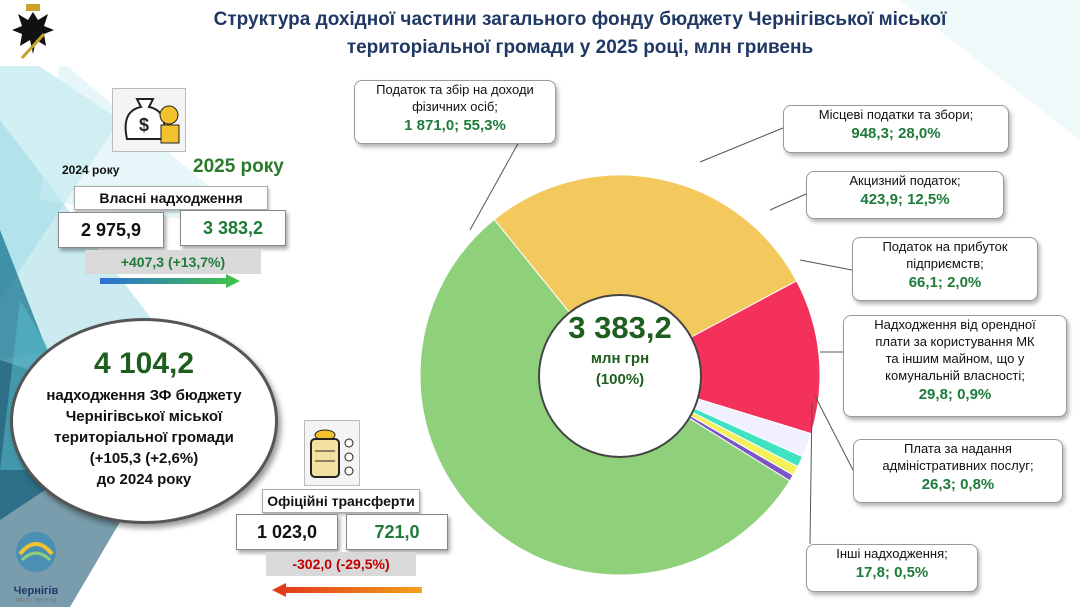 Image resolution: width=1080 pixels, height=607 pixels. Describe the element at coordinates (620, 379) in the screenshot. I see `center-total-percent: (100%)` at that location.